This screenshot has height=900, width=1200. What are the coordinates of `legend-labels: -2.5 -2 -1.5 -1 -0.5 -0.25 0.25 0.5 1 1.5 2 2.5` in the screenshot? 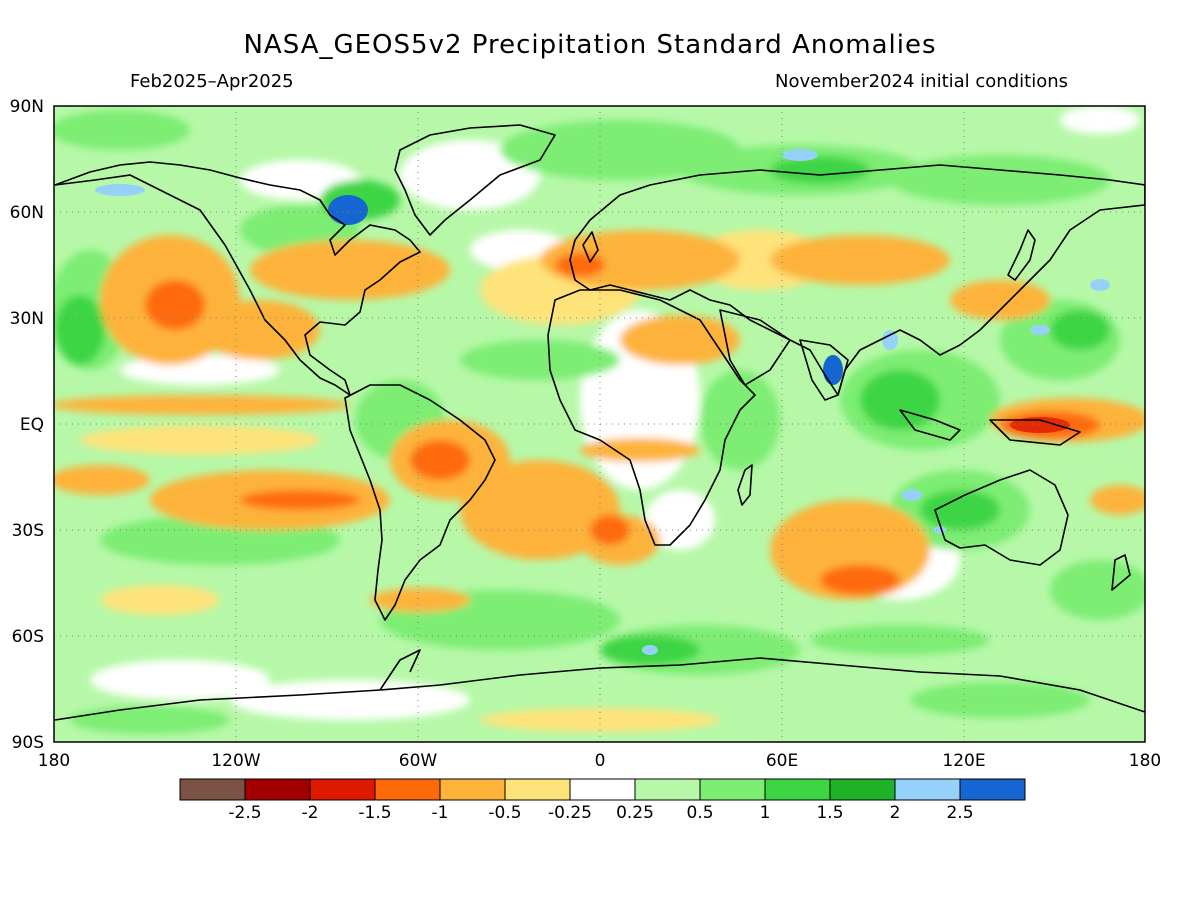 It's located at (600, 813).